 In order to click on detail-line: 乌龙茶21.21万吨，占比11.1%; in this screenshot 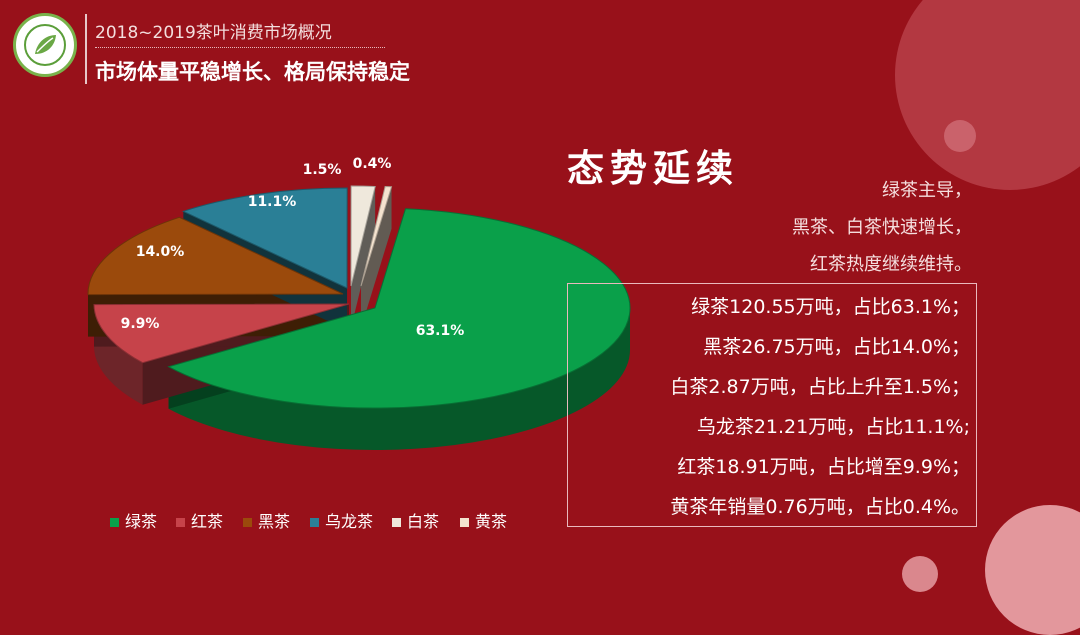, I will do `click(769, 425)`.